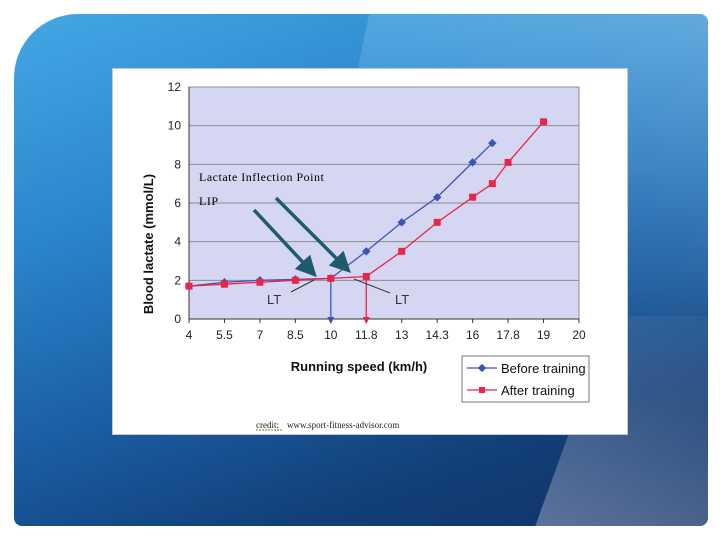 The image size is (720, 540). Describe the element at coordinates (175, 126) in the screenshot. I see `y-tick-10: 10` at that location.